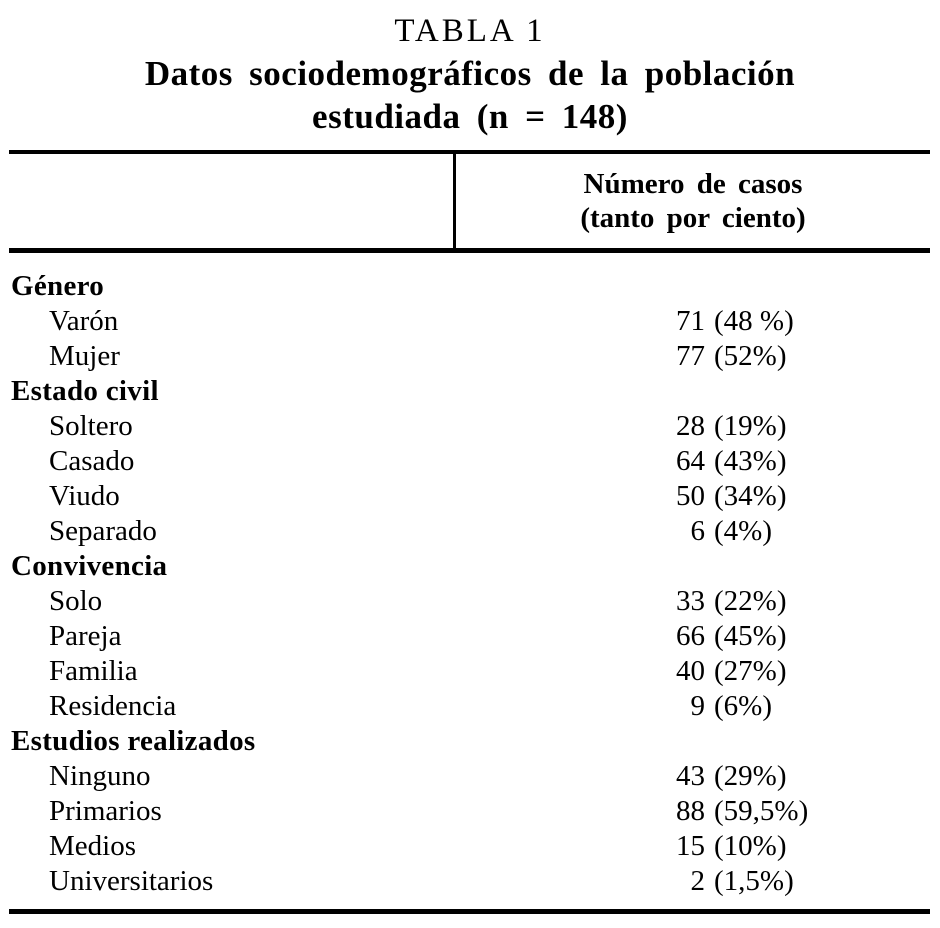 The image size is (940, 928). What do you see at coordinates (100, 776) in the screenshot?
I see `row-label: Ninguno` at bounding box center [100, 776].